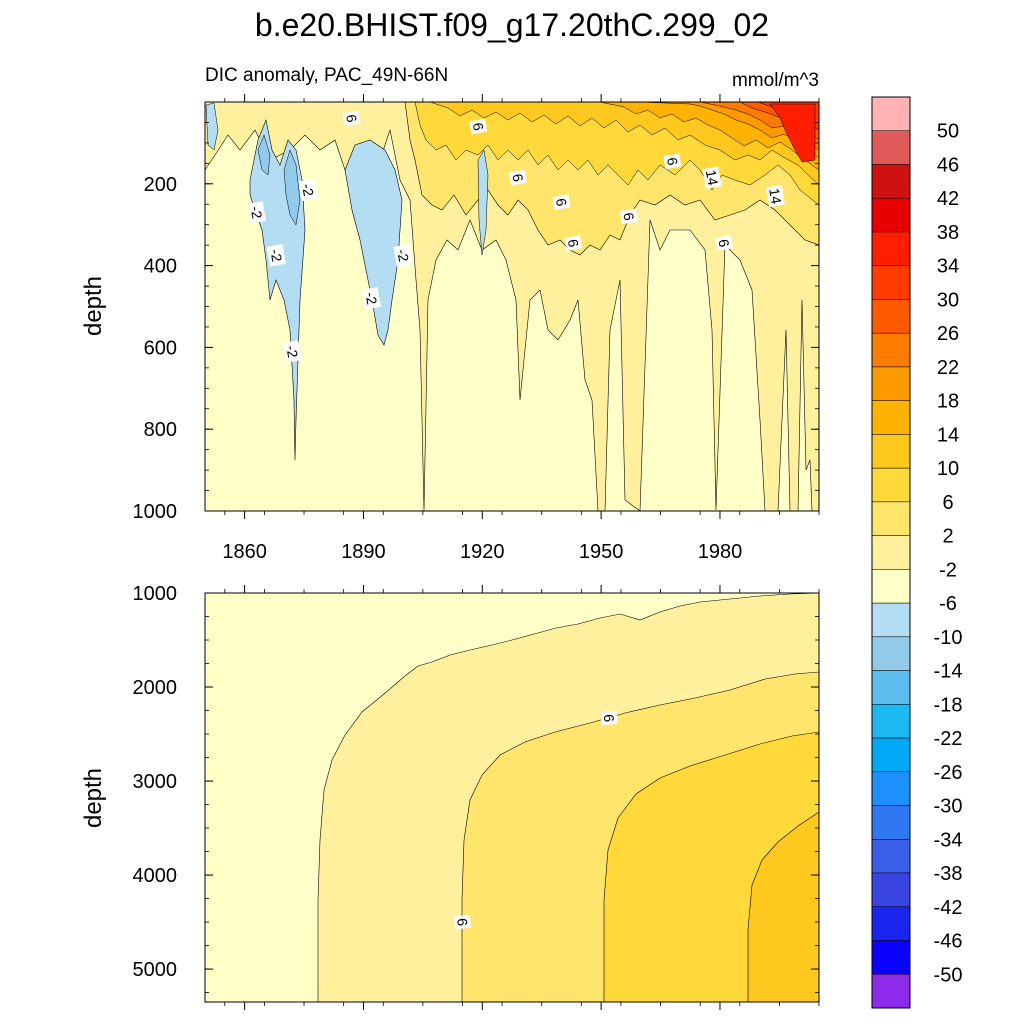  I want to click on chart-title: b.e20.BHIST.f09_g17.20thC.299_02, so click(512, 25).